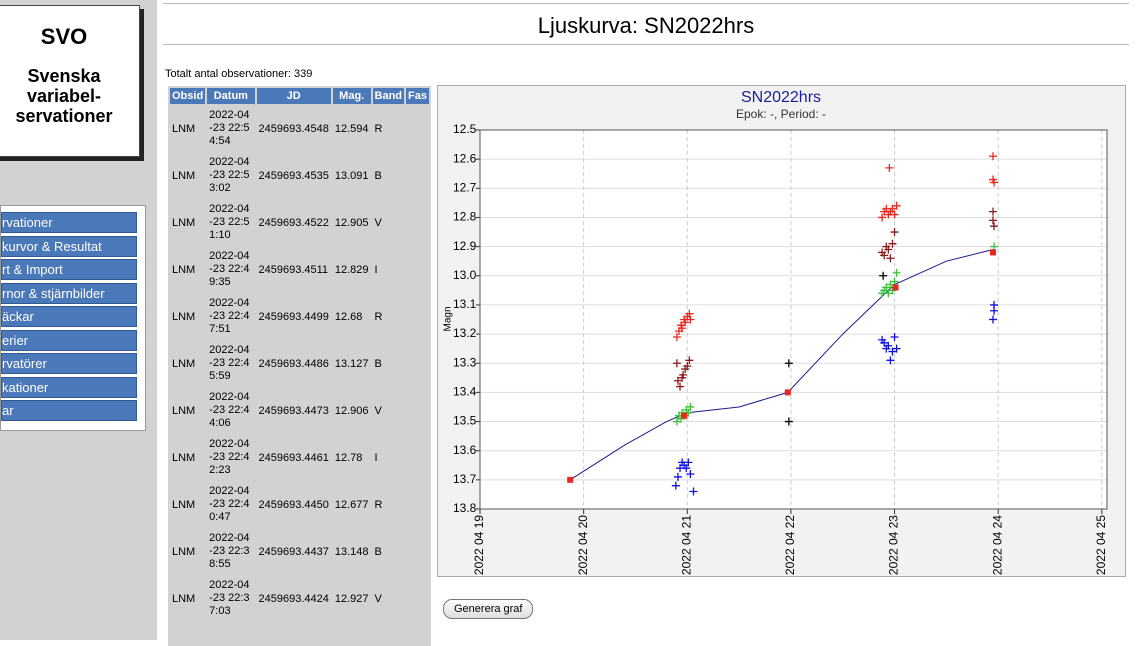 This screenshot has width=1136, height=646. What do you see at coordinates (231, 96) in the screenshot?
I see `column-header: Datum` at bounding box center [231, 96].